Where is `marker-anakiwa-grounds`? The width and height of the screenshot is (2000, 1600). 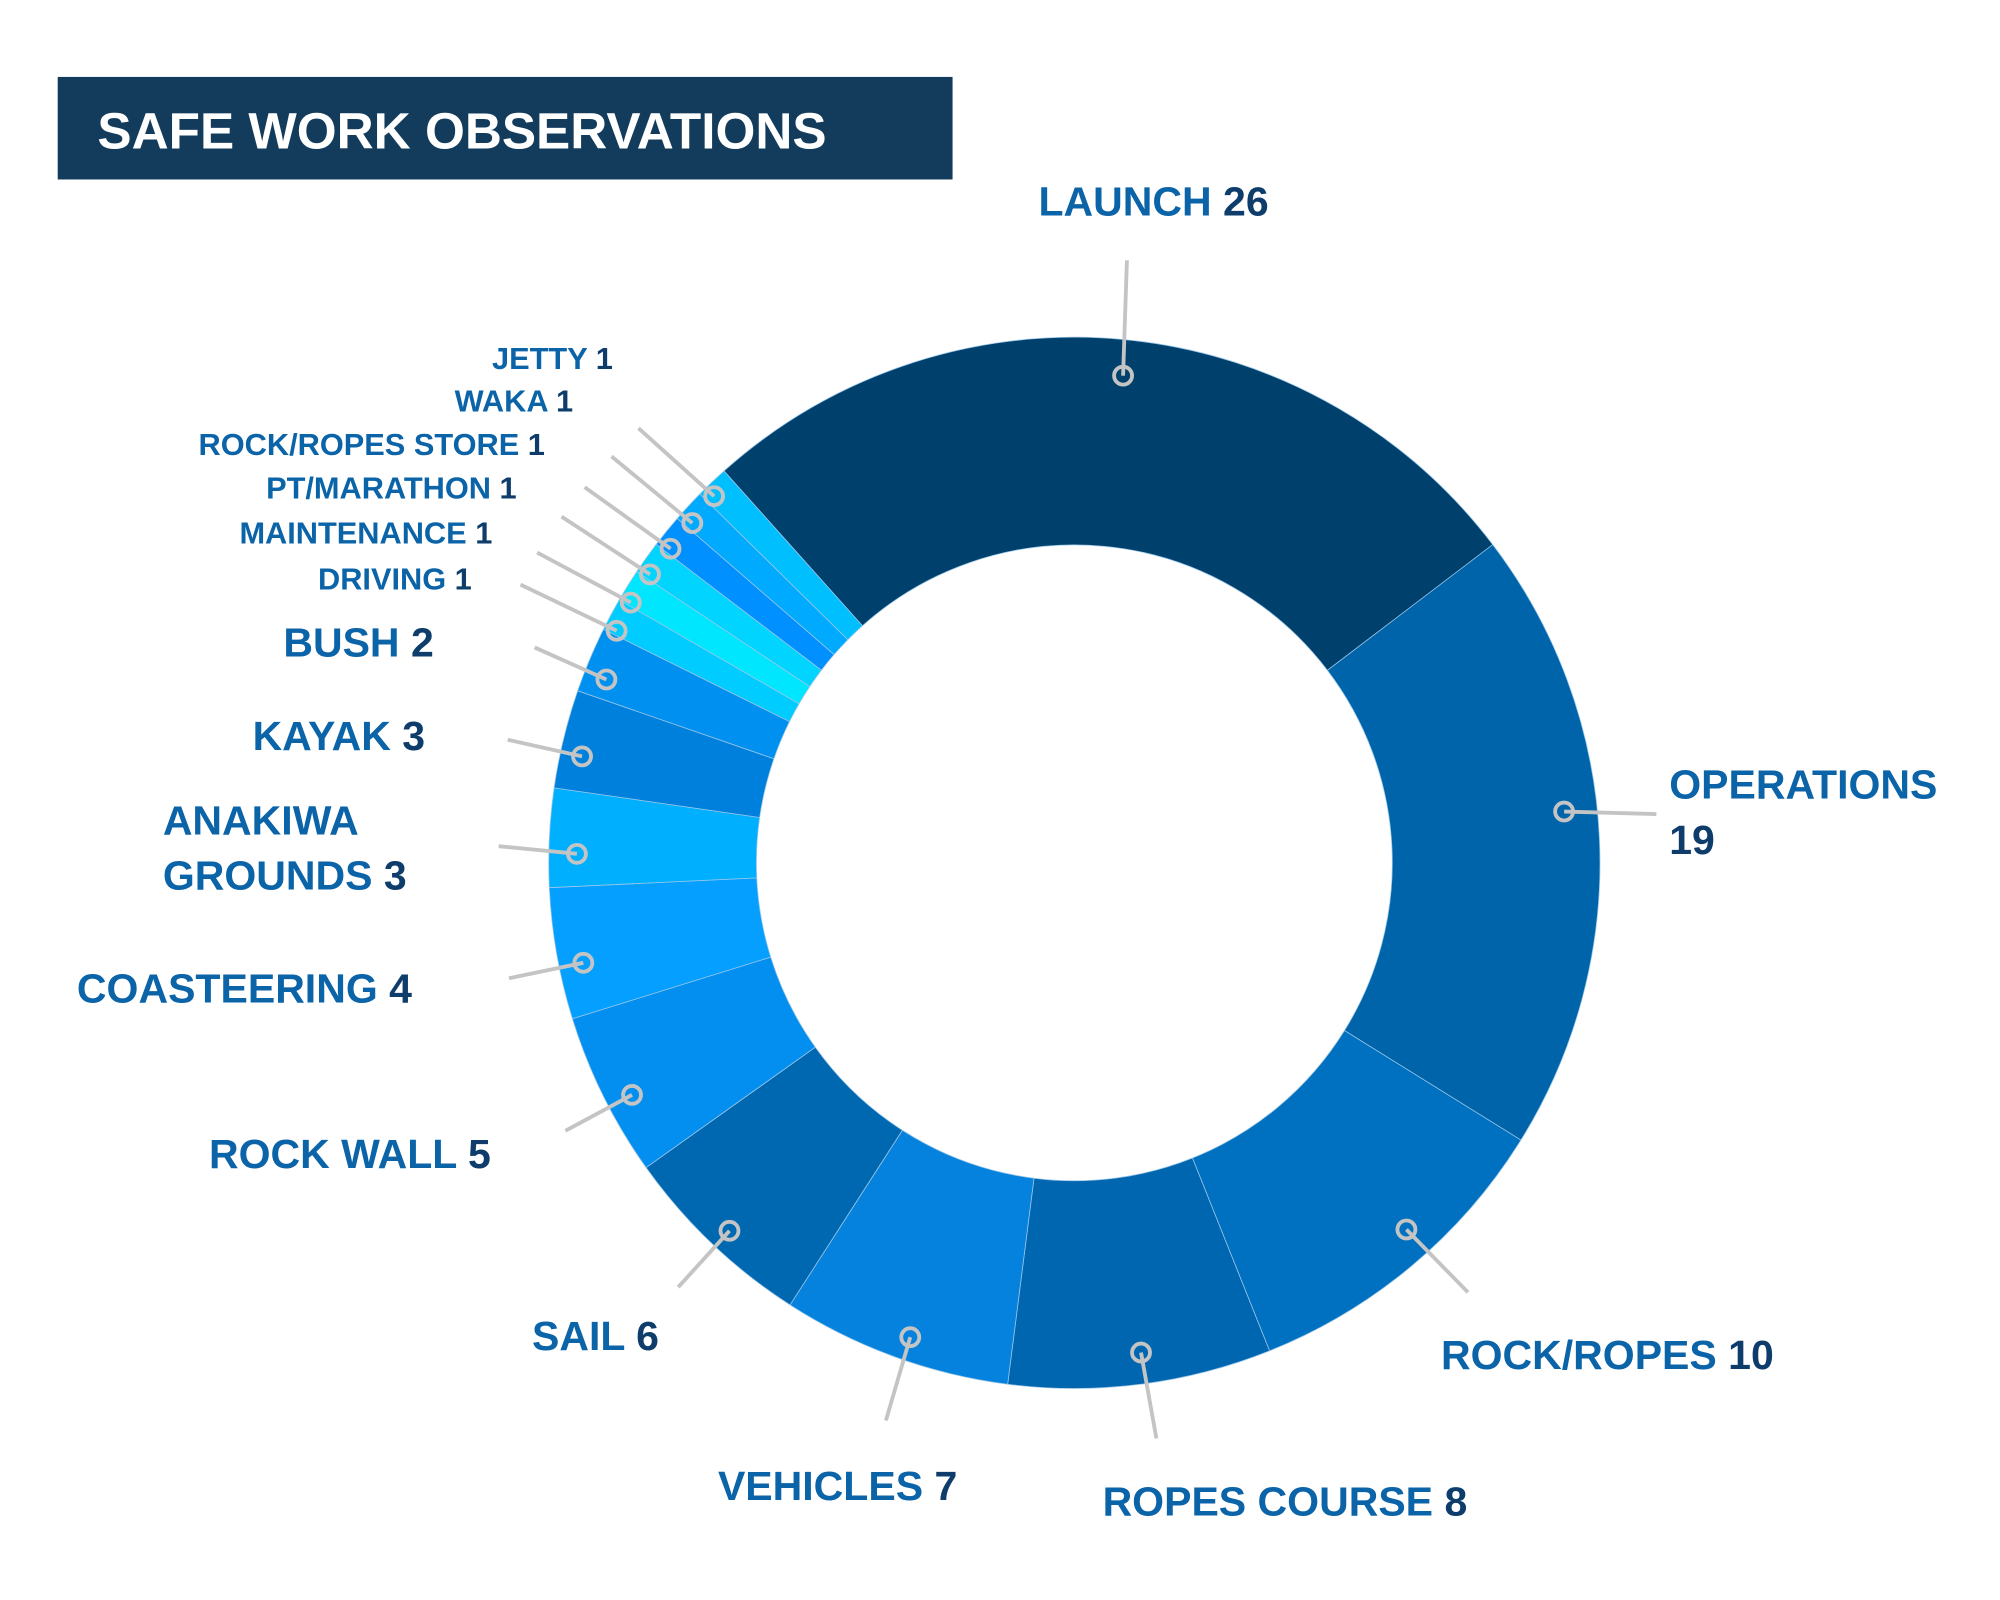 marker-anakiwa-grounds is located at coordinates (577, 853).